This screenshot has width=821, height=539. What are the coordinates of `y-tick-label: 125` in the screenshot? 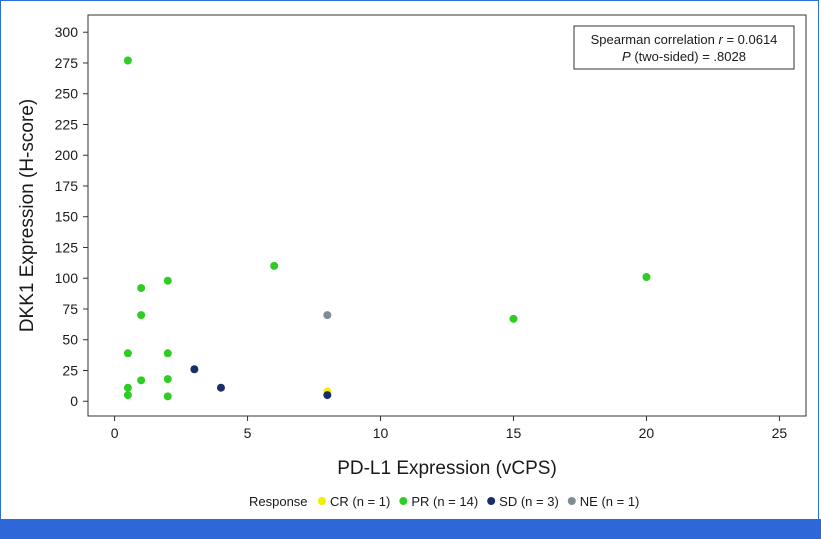 It's located at (67, 247).